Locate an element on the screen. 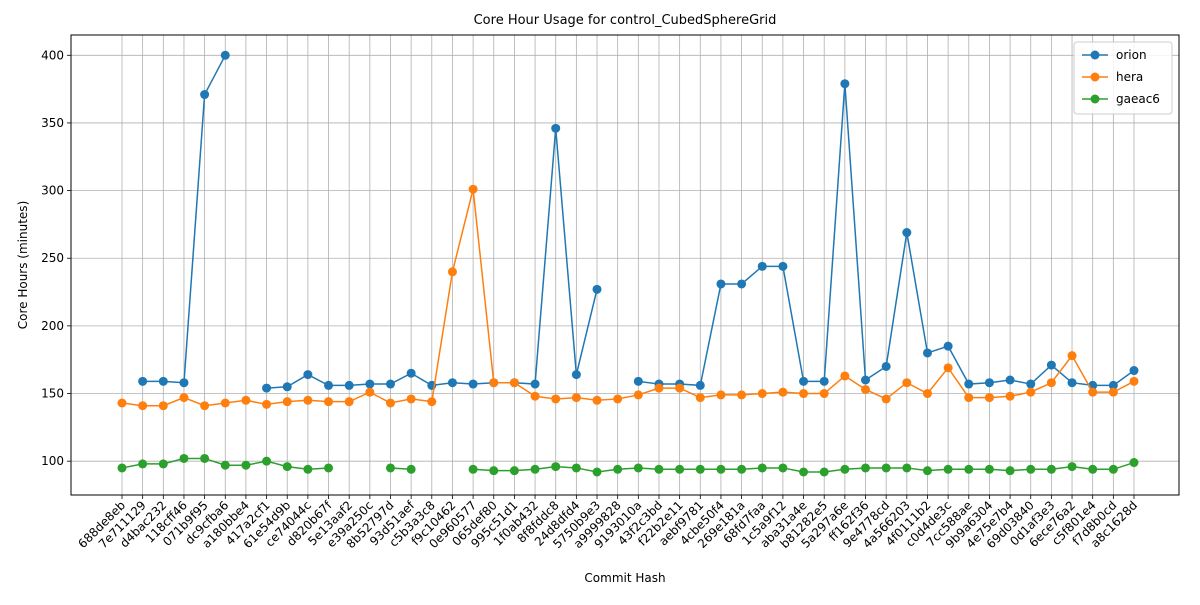 The image size is (1200, 605). legend-label-orion: orion is located at coordinates (1131, 55).